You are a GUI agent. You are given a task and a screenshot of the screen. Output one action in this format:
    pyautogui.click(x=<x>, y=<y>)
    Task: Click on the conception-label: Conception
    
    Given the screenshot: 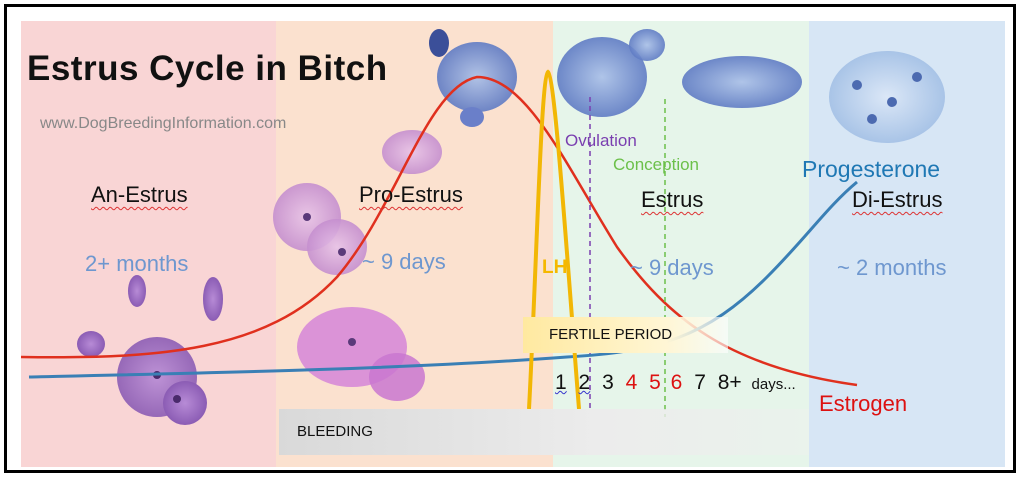 What is the action you would take?
    pyautogui.click(x=656, y=164)
    